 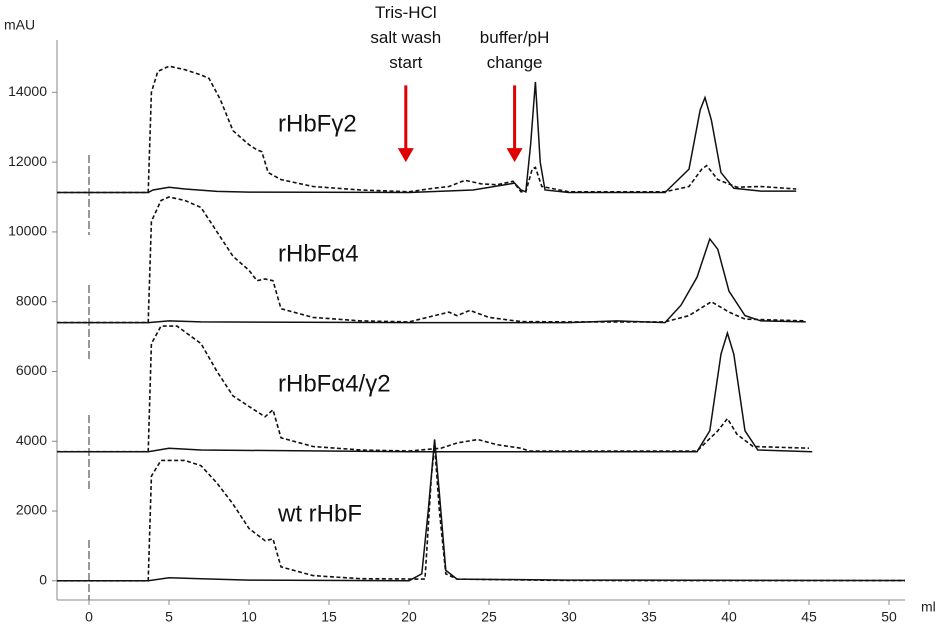 What do you see at coordinates (515, 62) in the screenshot?
I see `annotation-text: change` at bounding box center [515, 62].